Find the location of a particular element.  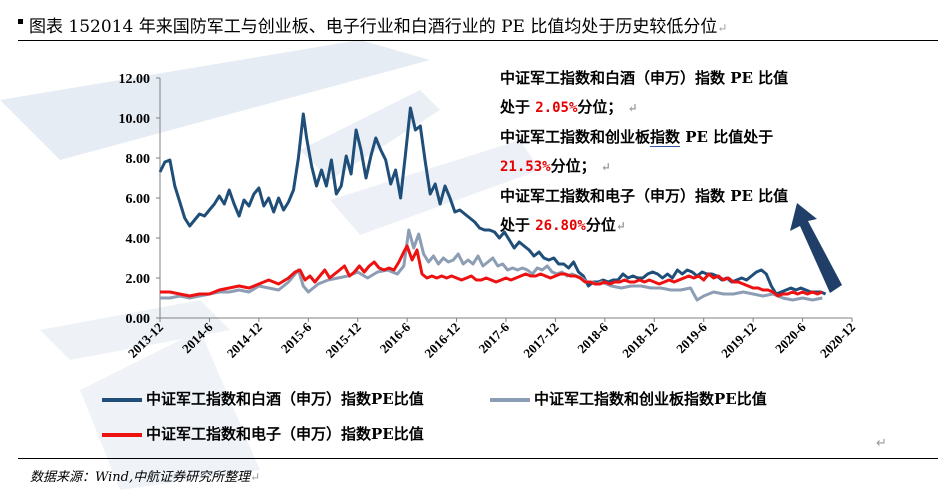

series-line-chuangye is located at coordinates (491, 265).